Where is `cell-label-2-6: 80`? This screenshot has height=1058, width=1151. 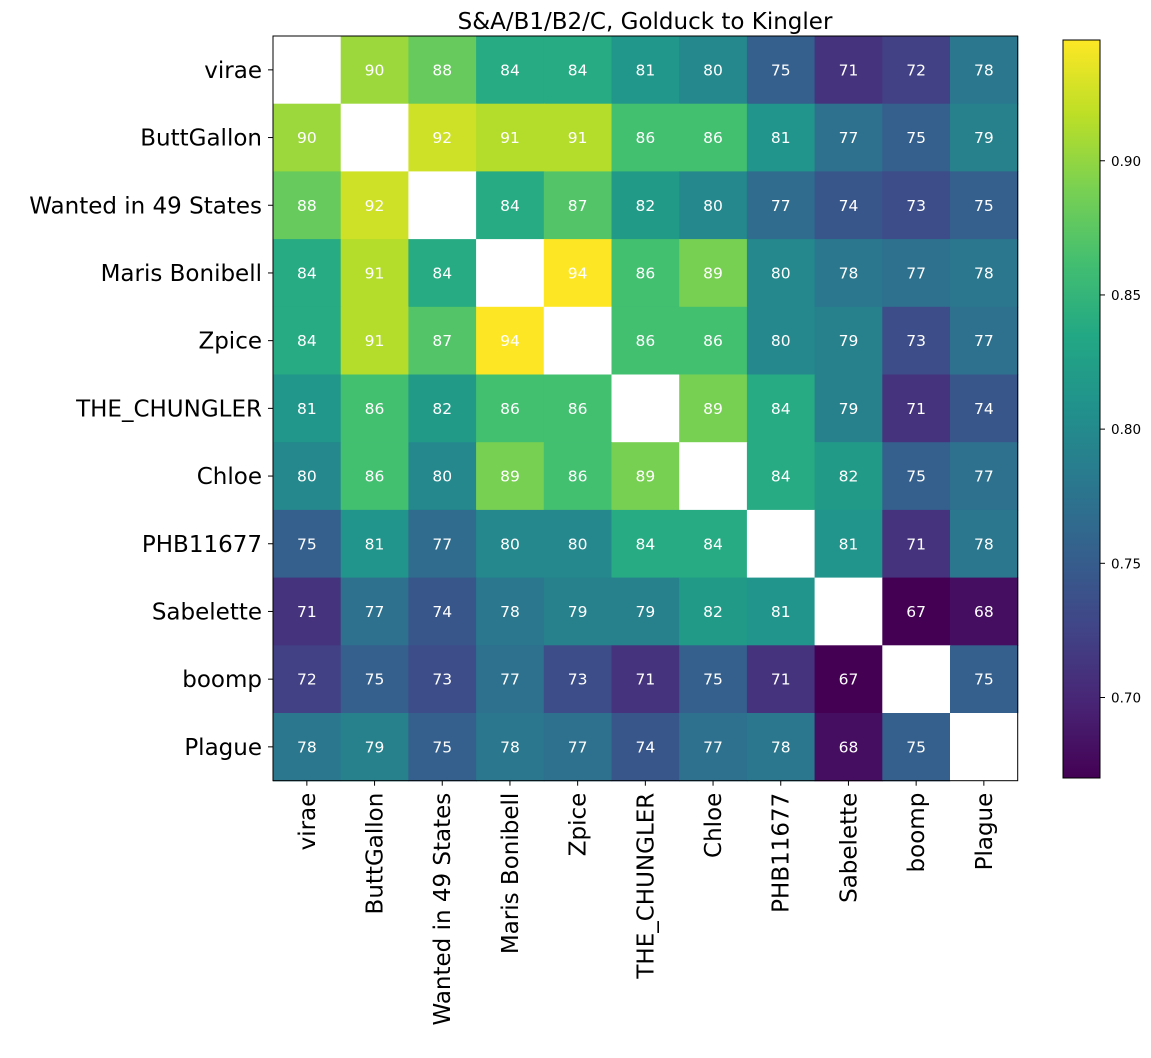 cell-label-2-6: 80 is located at coordinates (713, 206).